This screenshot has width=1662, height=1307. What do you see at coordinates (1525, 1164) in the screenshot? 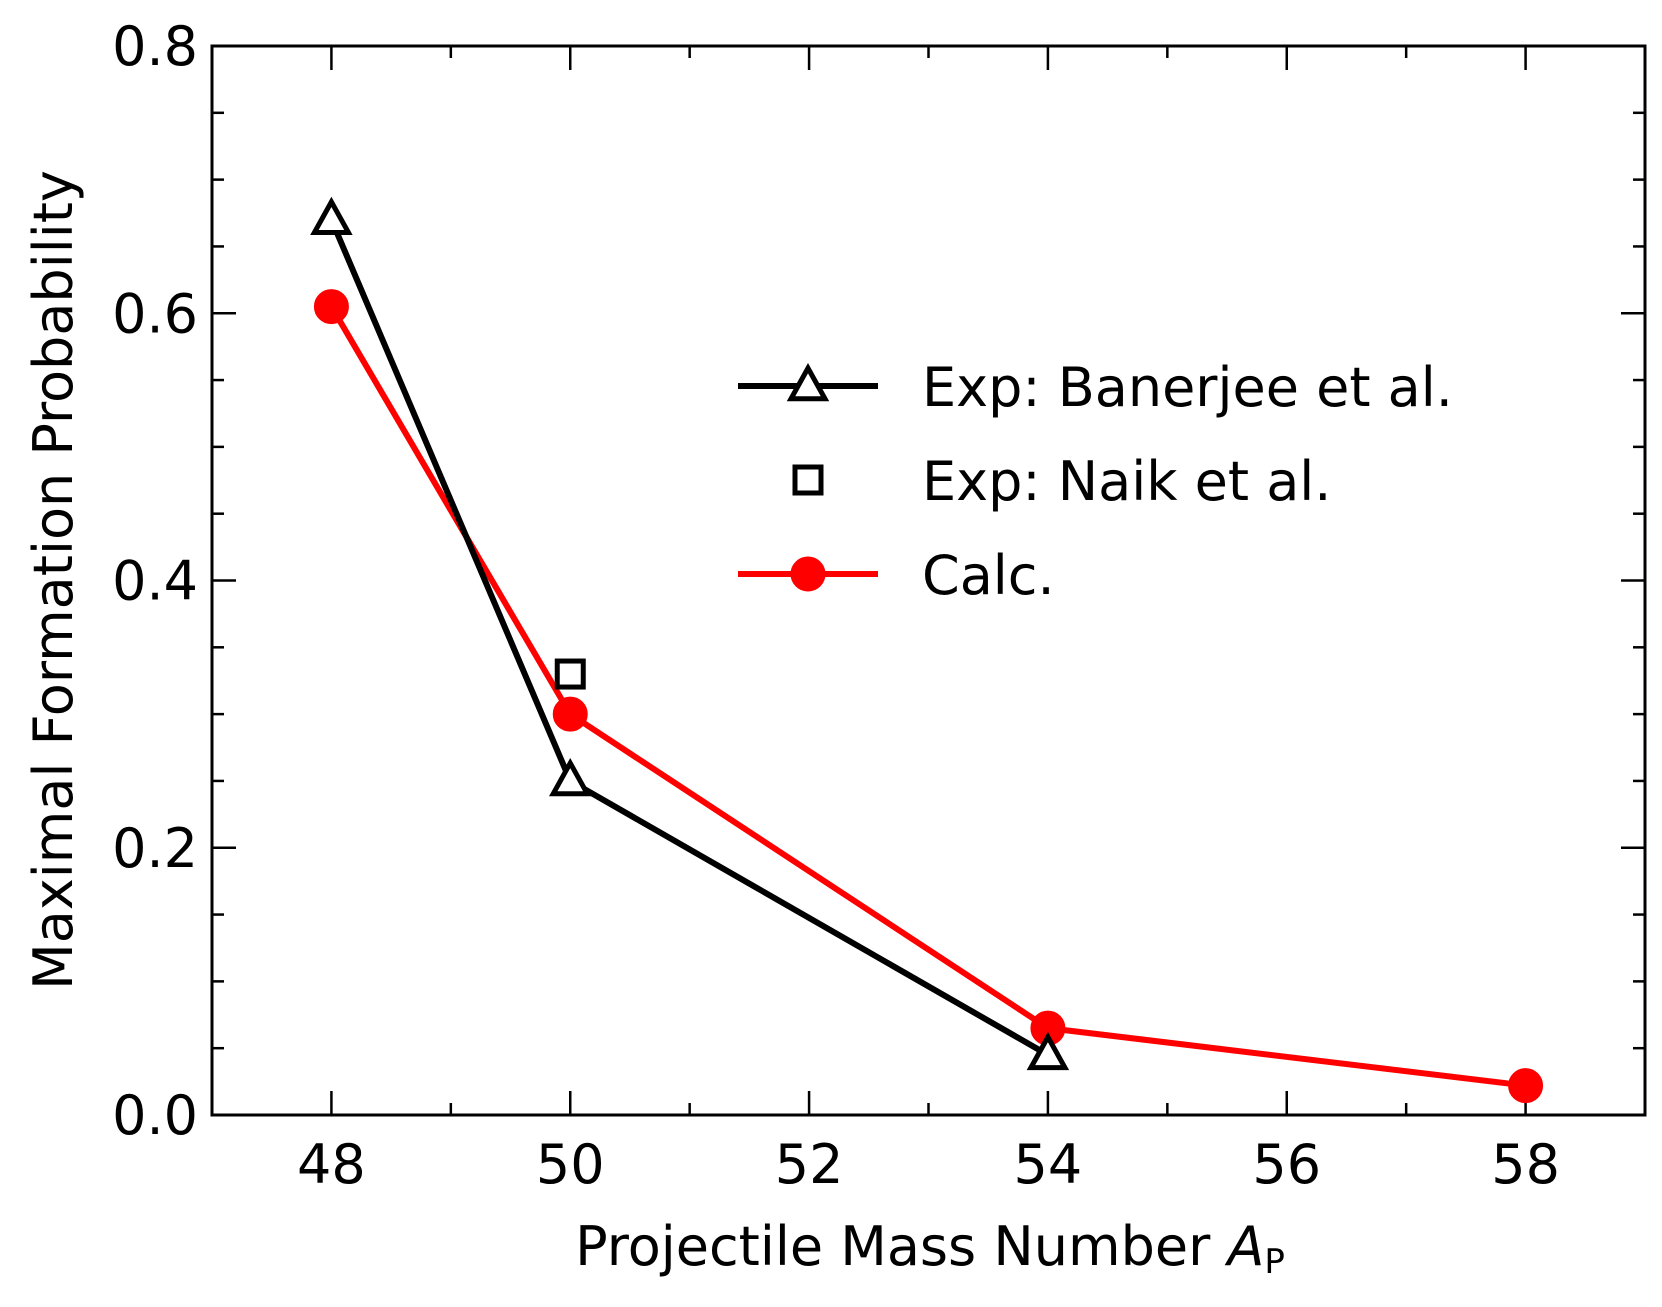
I see `x-tick-label: 58` at bounding box center [1525, 1164].